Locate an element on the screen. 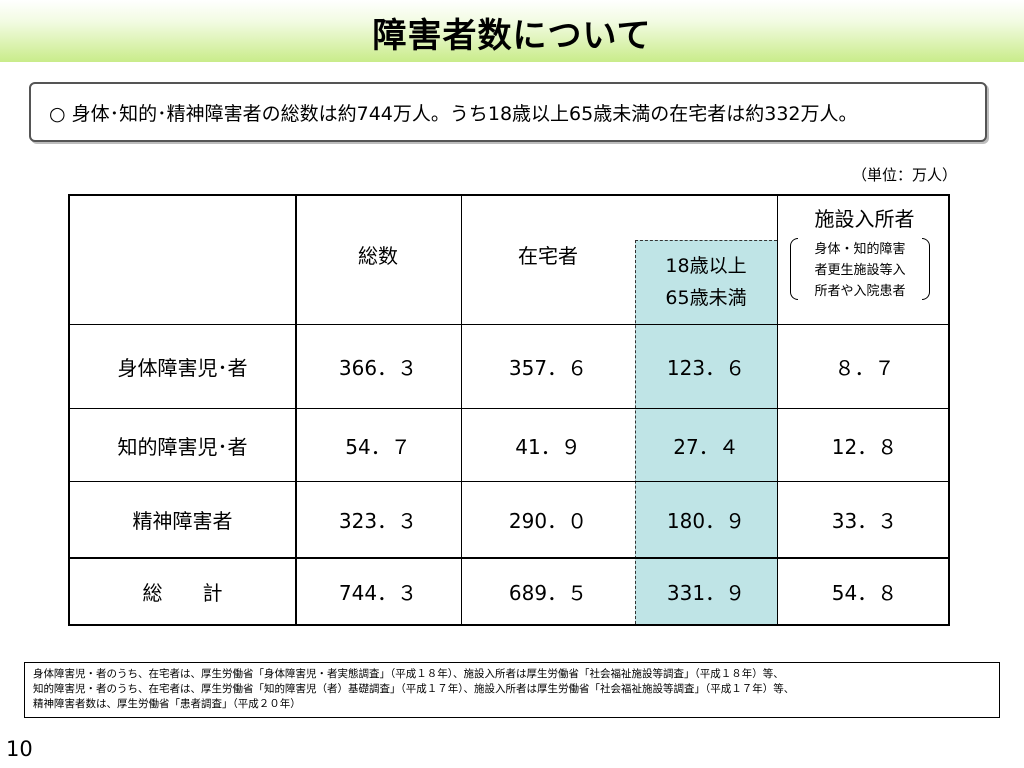 The image size is (1024, 768). page-title: 障害者数について is located at coordinates (512, 36).